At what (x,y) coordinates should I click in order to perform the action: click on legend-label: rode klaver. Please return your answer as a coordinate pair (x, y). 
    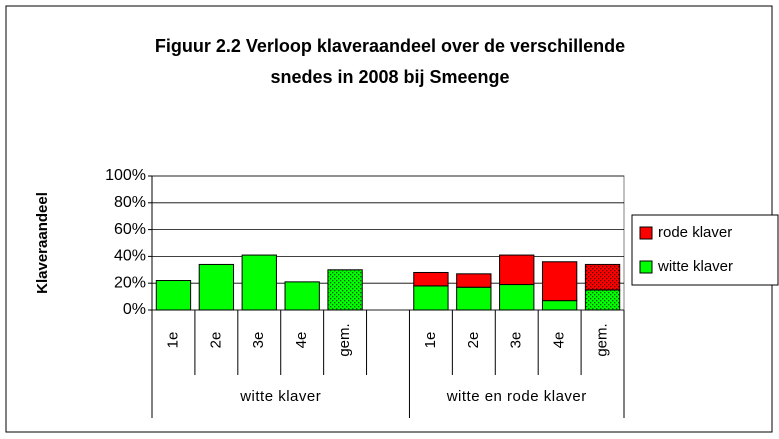
    Looking at the image, I should click on (695, 232).